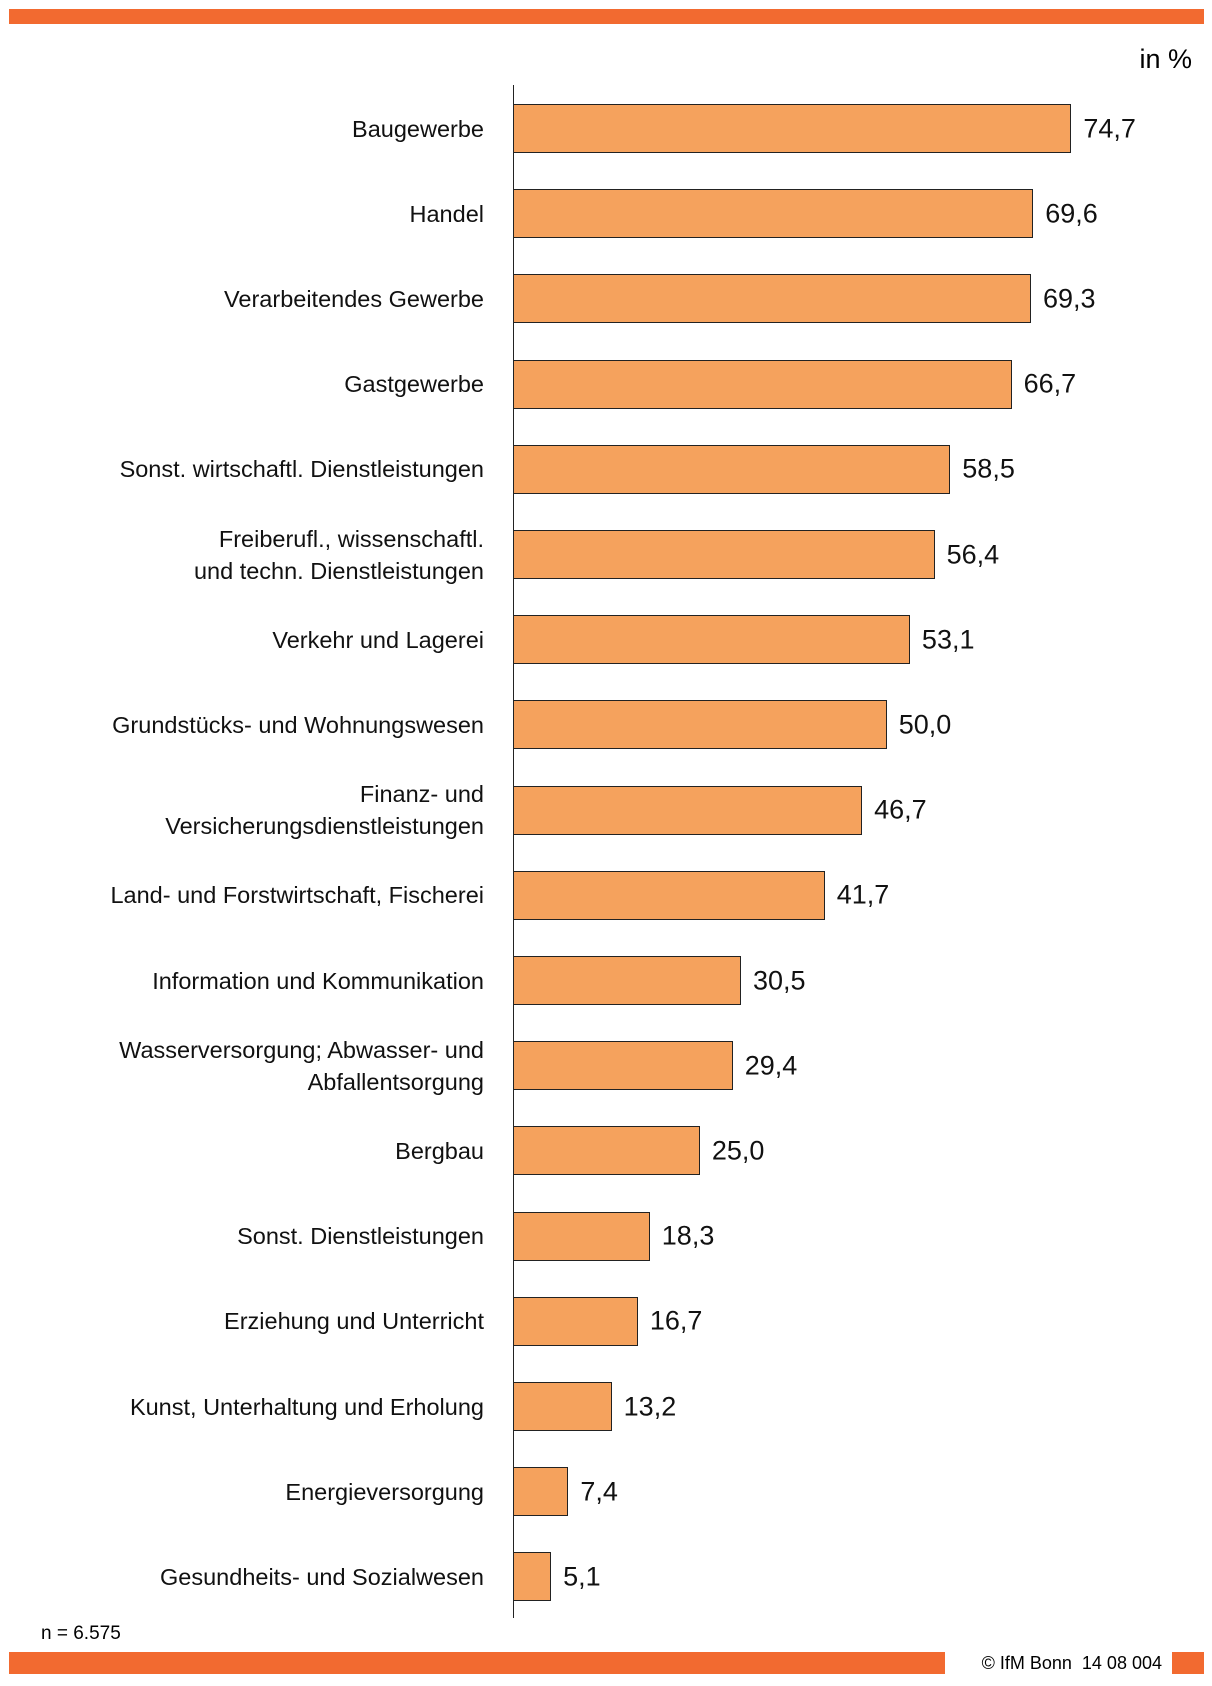 The image size is (1212, 1686). Describe the element at coordinates (925, 724) in the screenshot. I see `value-label: 50,0` at that location.